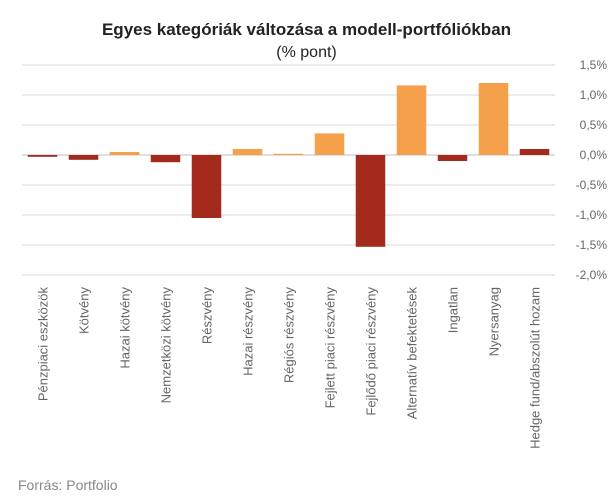  I want to click on y-axis-tick-labels: 1,5% 1,0% 0,5% 0,0% -0,5% -1,0% -1,5% -2,0%, so click(592, 170).